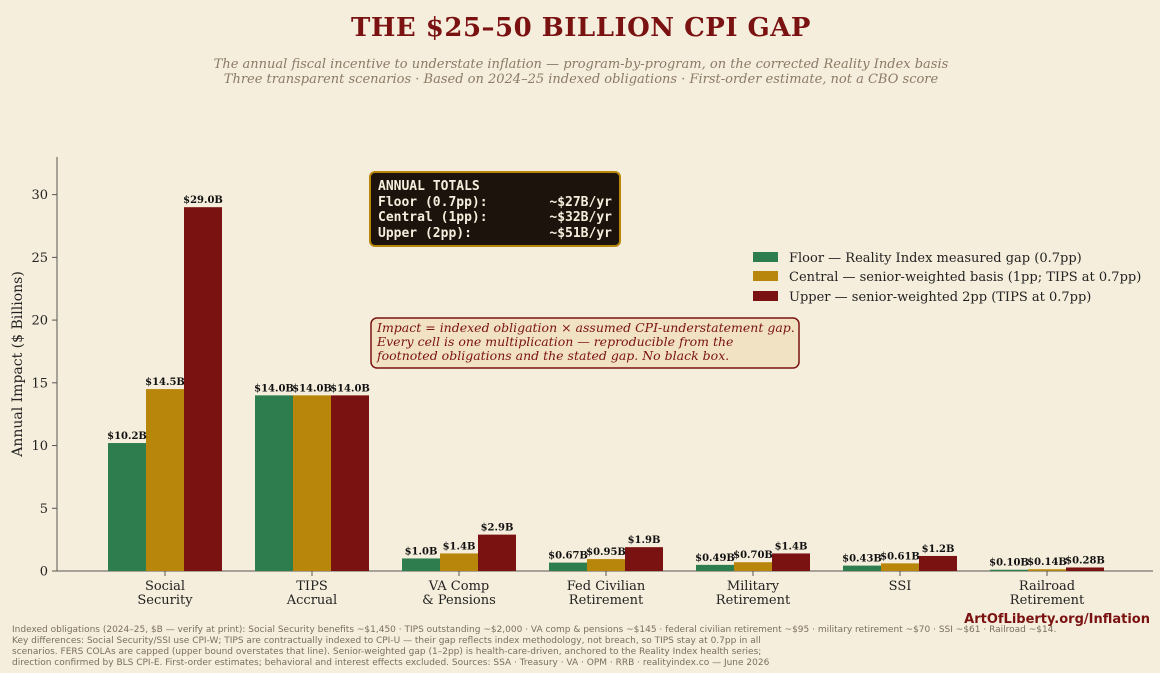 This screenshot has height=673, width=1160. Describe the element at coordinates (765, 257) in the screenshot. I see `legend-swatch-floor` at that location.